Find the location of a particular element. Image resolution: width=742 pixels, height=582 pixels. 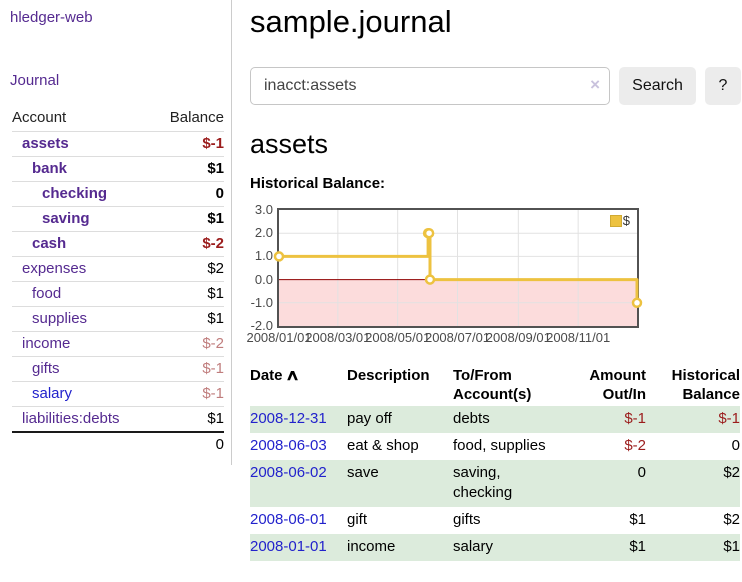

transaction-accounts: gifts is located at coordinates (467, 519).